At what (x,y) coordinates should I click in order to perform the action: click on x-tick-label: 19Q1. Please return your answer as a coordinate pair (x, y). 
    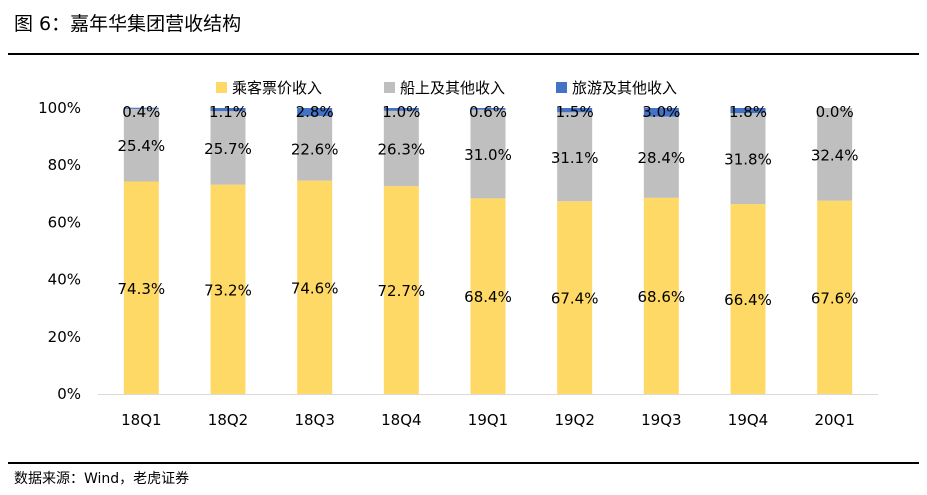
    Looking at the image, I should click on (488, 420).